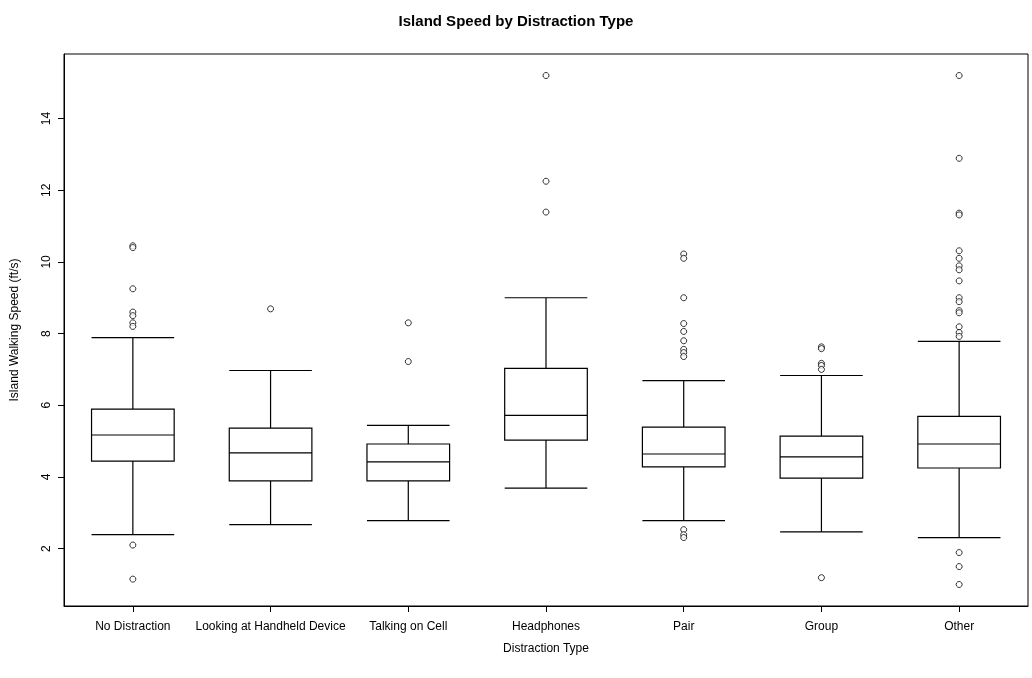 Image resolution: width=1032 pixels, height=678 pixels. I want to click on y-tick-label: 14, so click(46, 118).